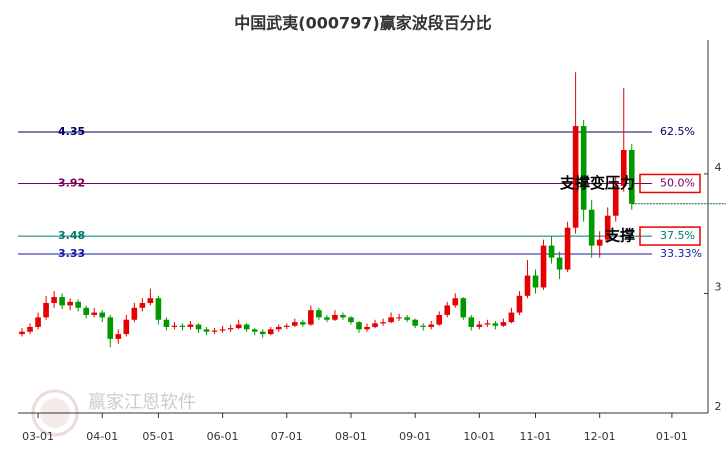  I want to click on chart-title: 中国武夷(000797)赢家波段百分比, so click(362, 23).